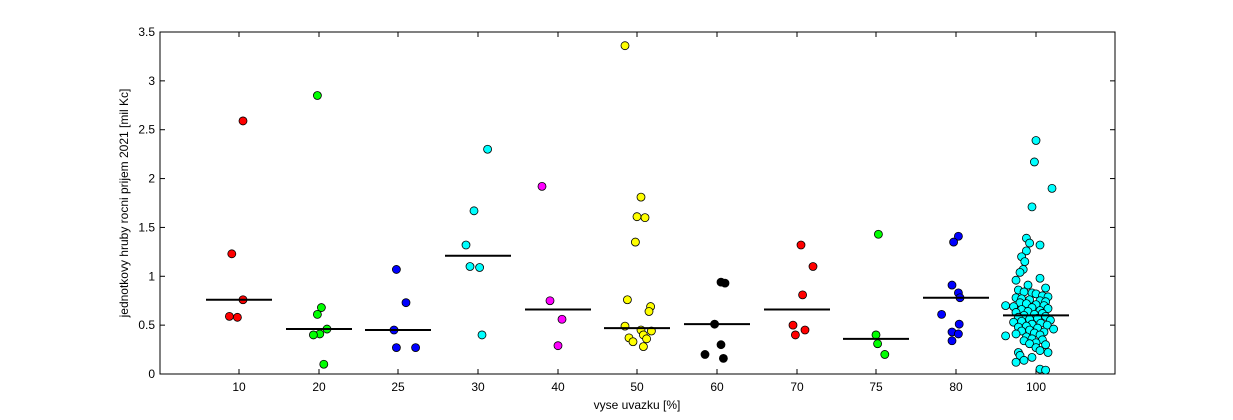 Image resolution: width=1233 pixels, height=420 pixels. Describe the element at coordinates (637, 297) in the screenshot. I see `median-lines` at that location.